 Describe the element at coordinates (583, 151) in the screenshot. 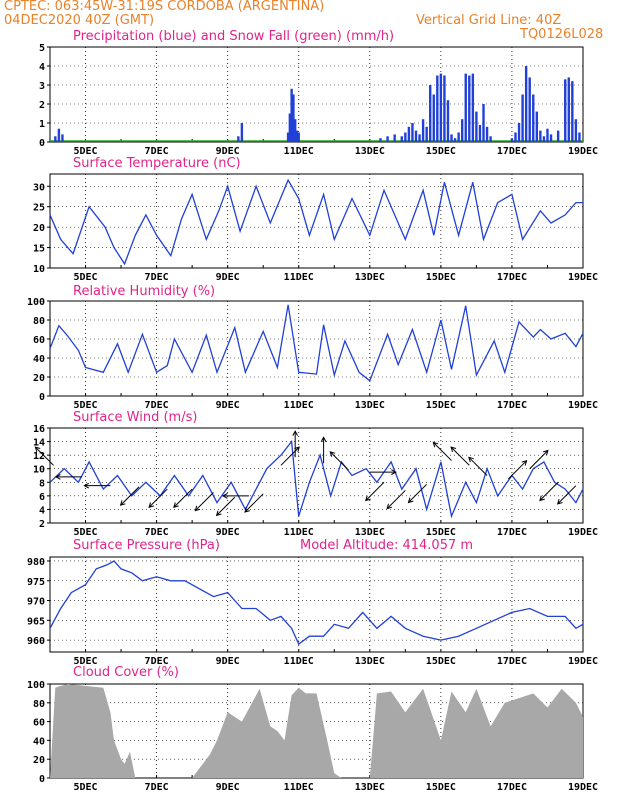

I see `precip-xtick-label: 19DEC` at that location.